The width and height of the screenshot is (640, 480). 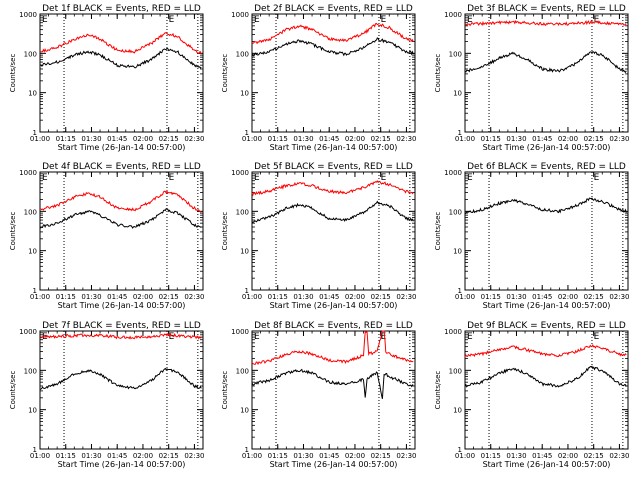 I want to click on chart-title: Det 2f BLACK = Events, RED = LLD, so click(x=333, y=9).